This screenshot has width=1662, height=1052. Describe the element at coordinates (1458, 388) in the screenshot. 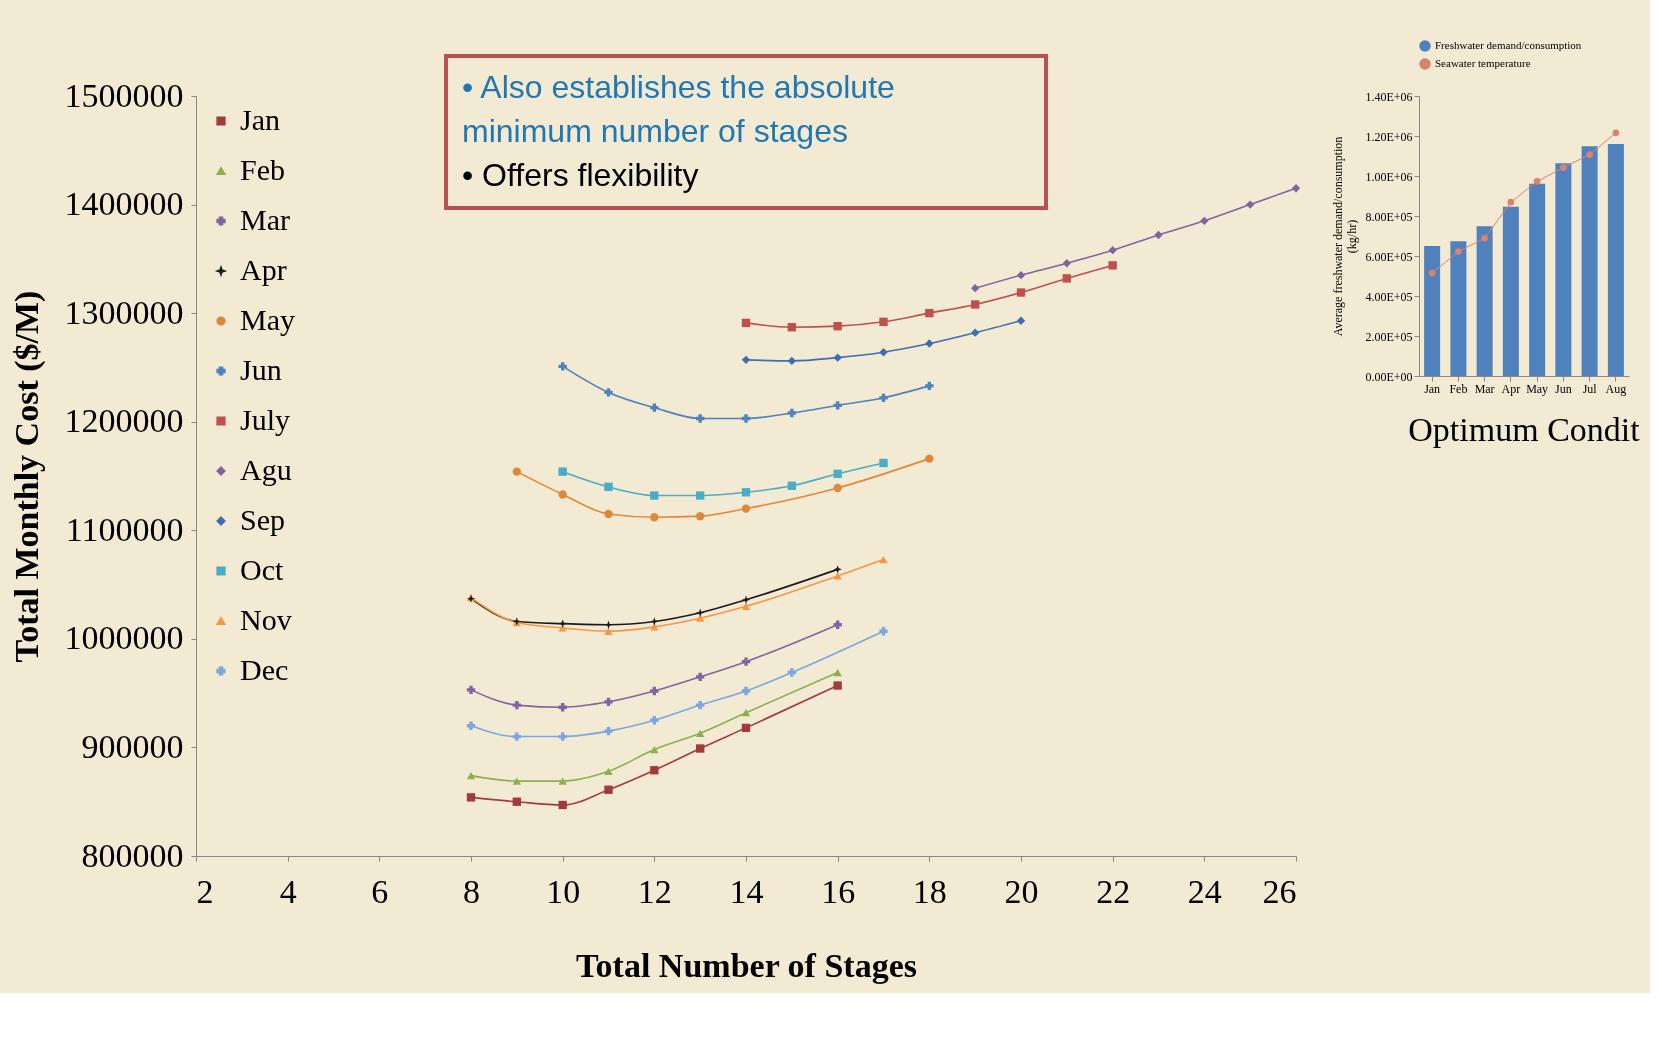

I see `x-tick-label: Feb` at that location.